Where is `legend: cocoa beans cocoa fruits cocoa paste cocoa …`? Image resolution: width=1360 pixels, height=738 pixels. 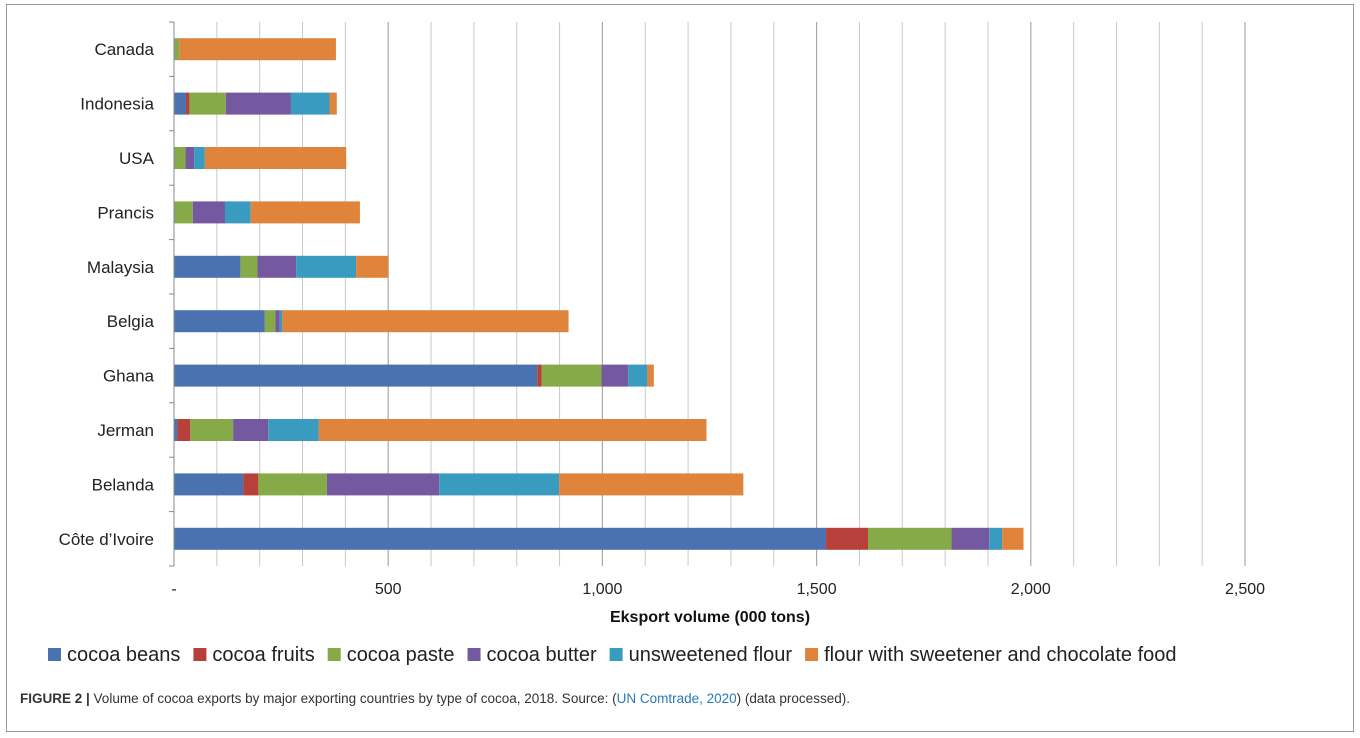
legend: cocoa beans cocoa fruits cocoa paste cocoa … is located at coordinates (612, 655).